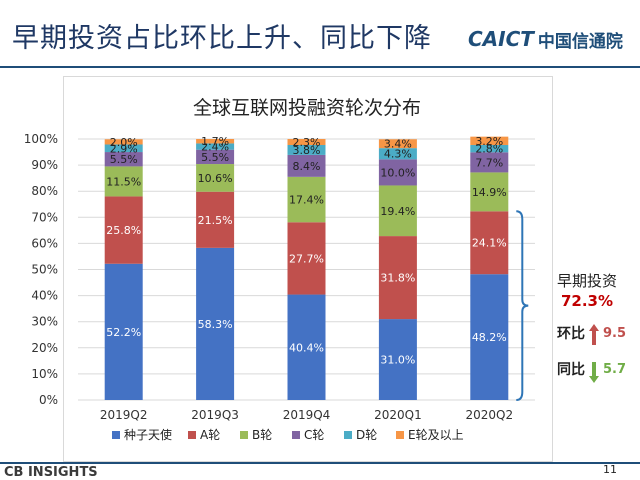 The width and height of the screenshot is (640, 480). What do you see at coordinates (215, 415) in the screenshot?
I see `x-tick-label: 2019Q3` at bounding box center [215, 415].